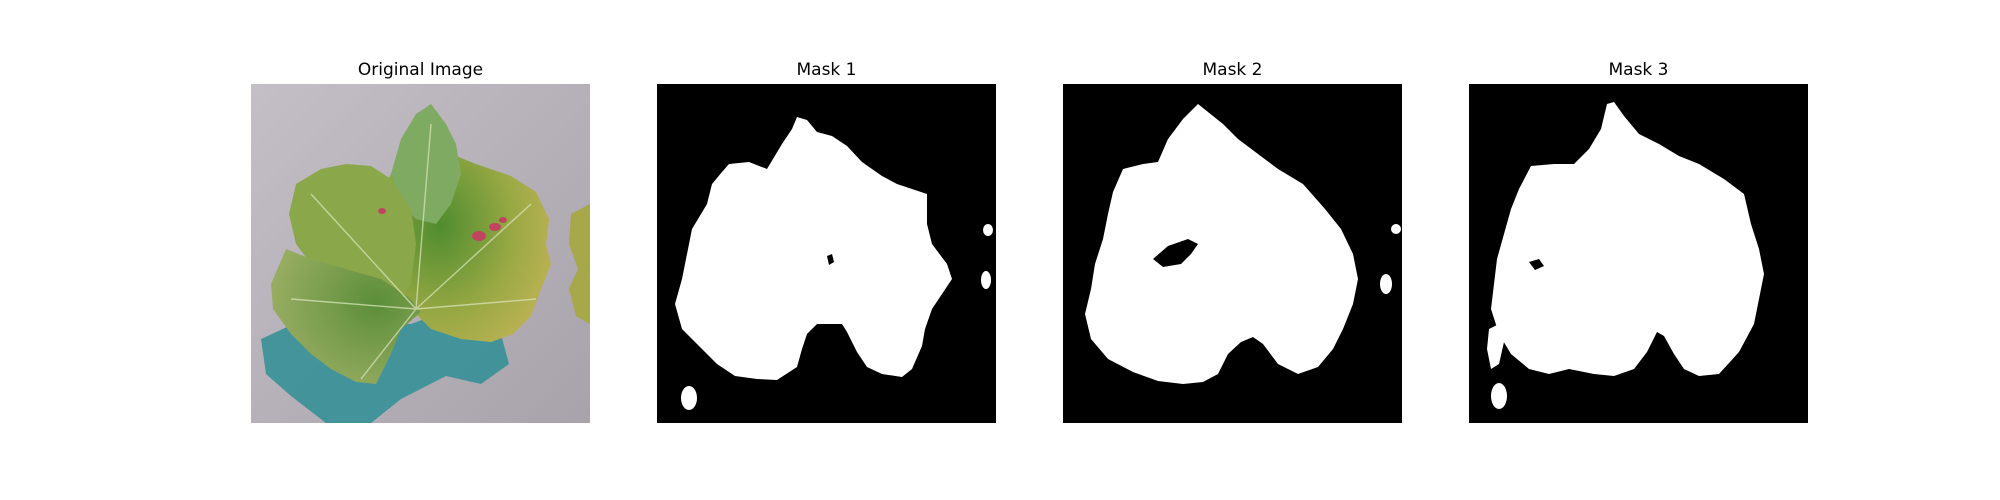  I want to click on neighbor-leaf-fragment, so click(579, 264).